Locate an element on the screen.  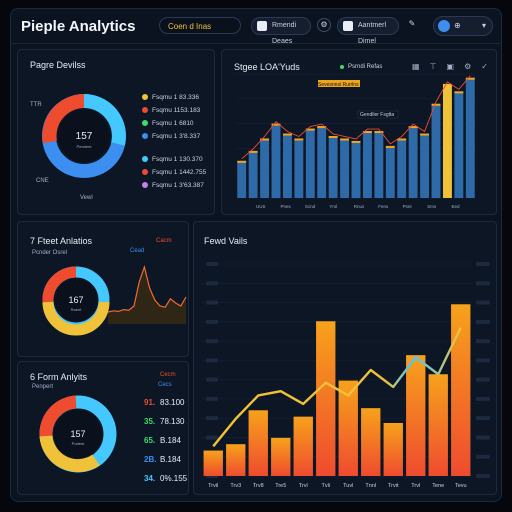
legend-item: Fsqmu 1 6810 is located at coordinates (168, 123).